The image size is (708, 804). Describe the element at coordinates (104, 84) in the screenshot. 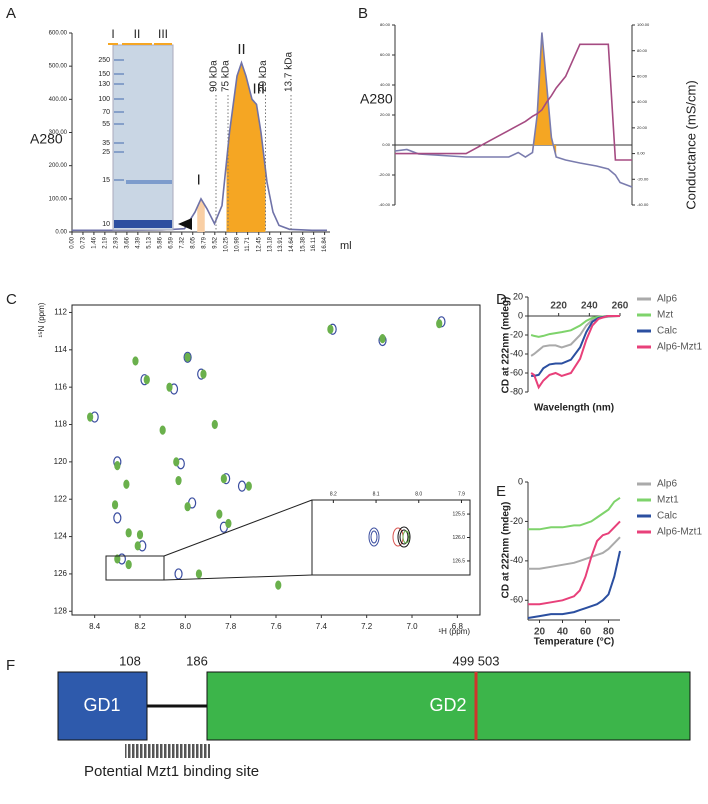

I see `gel-marker-label: 130` at that location.